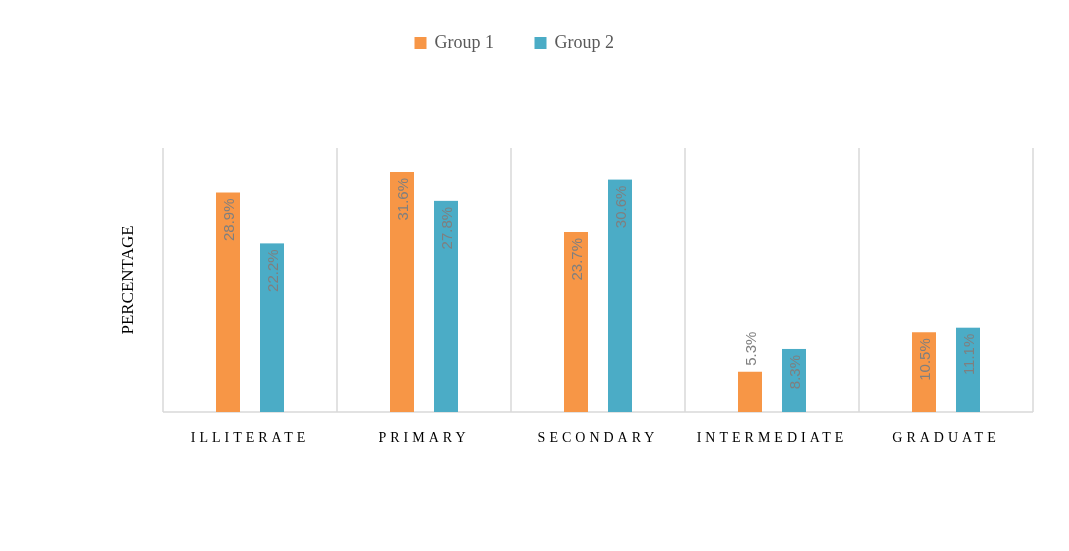 The height and width of the screenshot is (551, 1069). What do you see at coordinates (620, 207) in the screenshot?
I see `data-label: 30.6%` at bounding box center [620, 207].